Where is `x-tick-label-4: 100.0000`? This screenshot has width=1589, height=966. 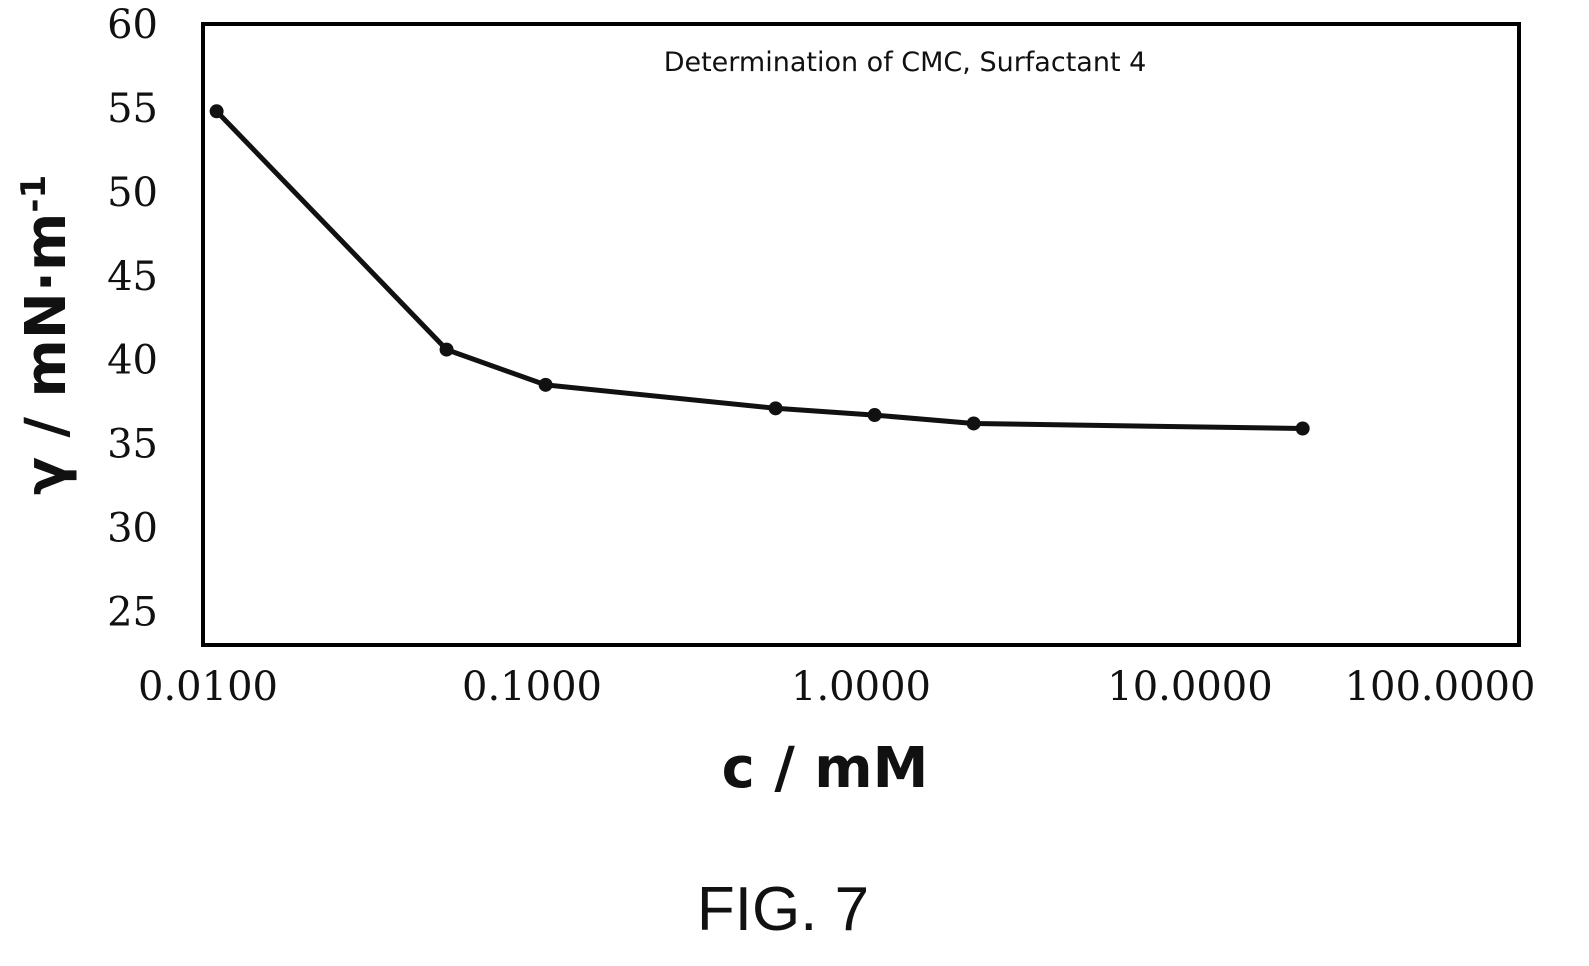
x-tick-label-4: 100.0000 is located at coordinates (1440, 687).